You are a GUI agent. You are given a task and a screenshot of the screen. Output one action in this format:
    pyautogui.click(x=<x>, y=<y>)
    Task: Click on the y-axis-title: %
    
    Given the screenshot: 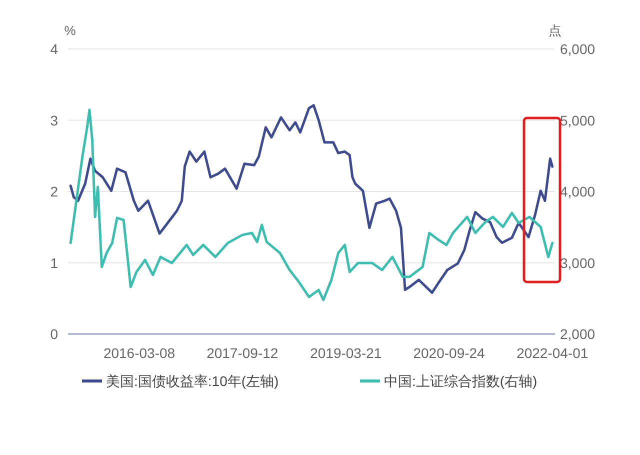 What is the action you would take?
    pyautogui.click(x=70, y=30)
    